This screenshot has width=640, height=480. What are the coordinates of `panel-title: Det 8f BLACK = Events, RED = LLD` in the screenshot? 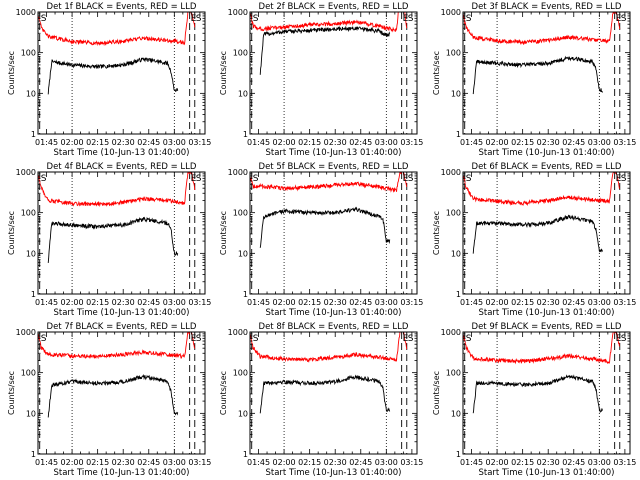 It's located at (334, 327).